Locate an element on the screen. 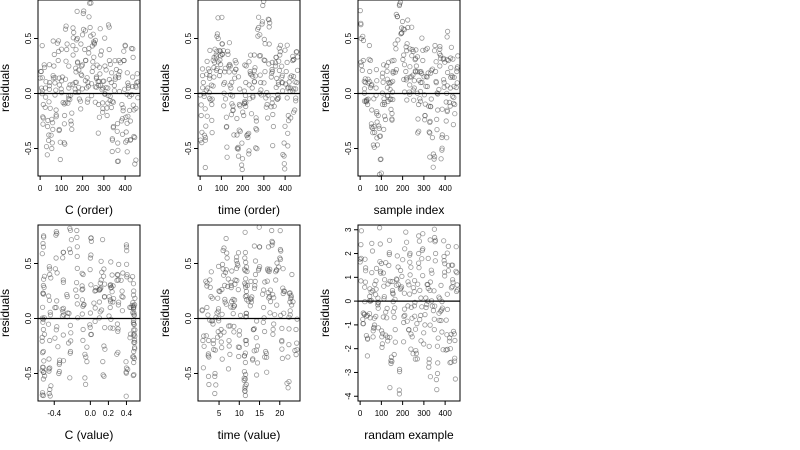 This screenshot has height=450, width=800. y-tick-label: 0.5 is located at coordinates (28, 263).